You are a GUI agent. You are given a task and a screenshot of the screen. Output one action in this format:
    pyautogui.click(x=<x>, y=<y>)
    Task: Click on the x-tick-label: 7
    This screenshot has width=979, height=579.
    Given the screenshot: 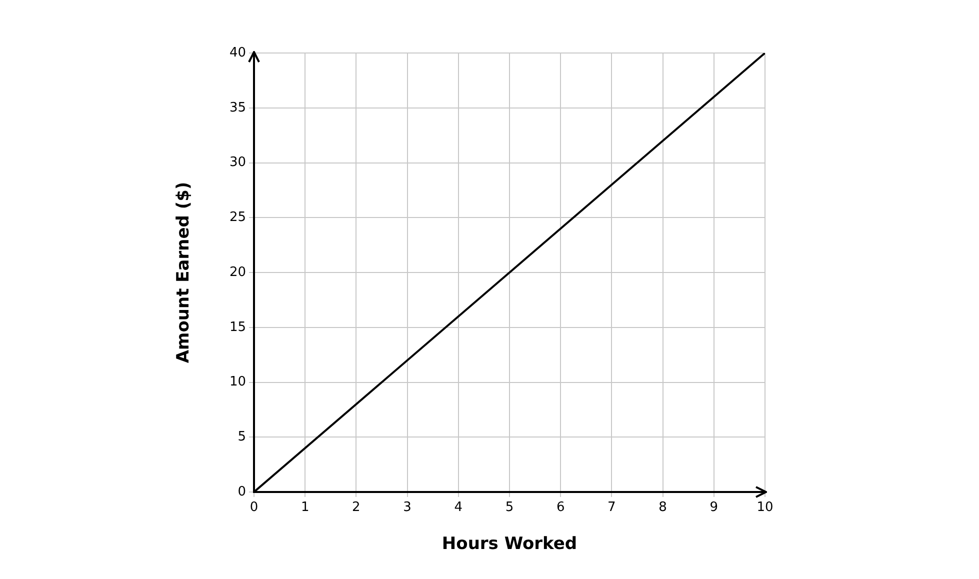 What is the action you would take?
    pyautogui.click(x=612, y=508)
    